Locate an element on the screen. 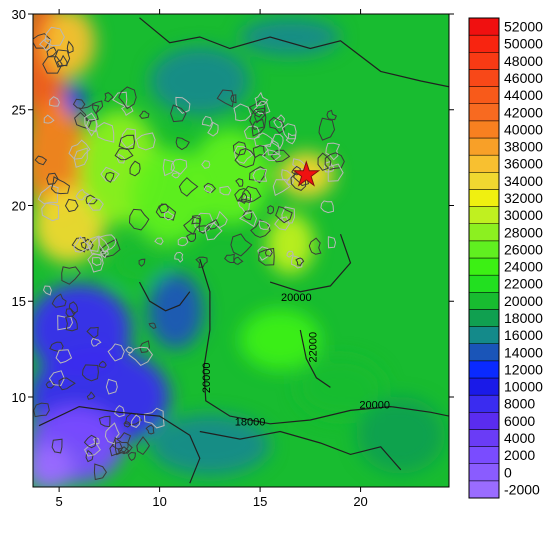 The width and height of the screenshot is (559, 544). colorbar-label: 34000 is located at coordinates (523, 181).